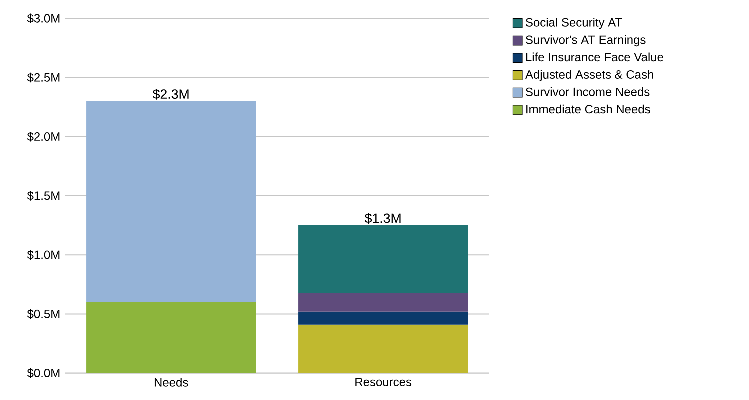 The image size is (749, 400). Describe the element at coordinates (595, 57) in the screenshot. I see `legend-label: Life Insurance Face Value` at that location.